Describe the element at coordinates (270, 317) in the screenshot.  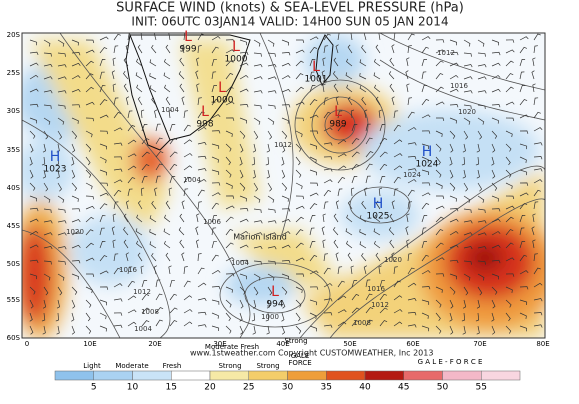
I see `isobar-label: 1000` at that location.